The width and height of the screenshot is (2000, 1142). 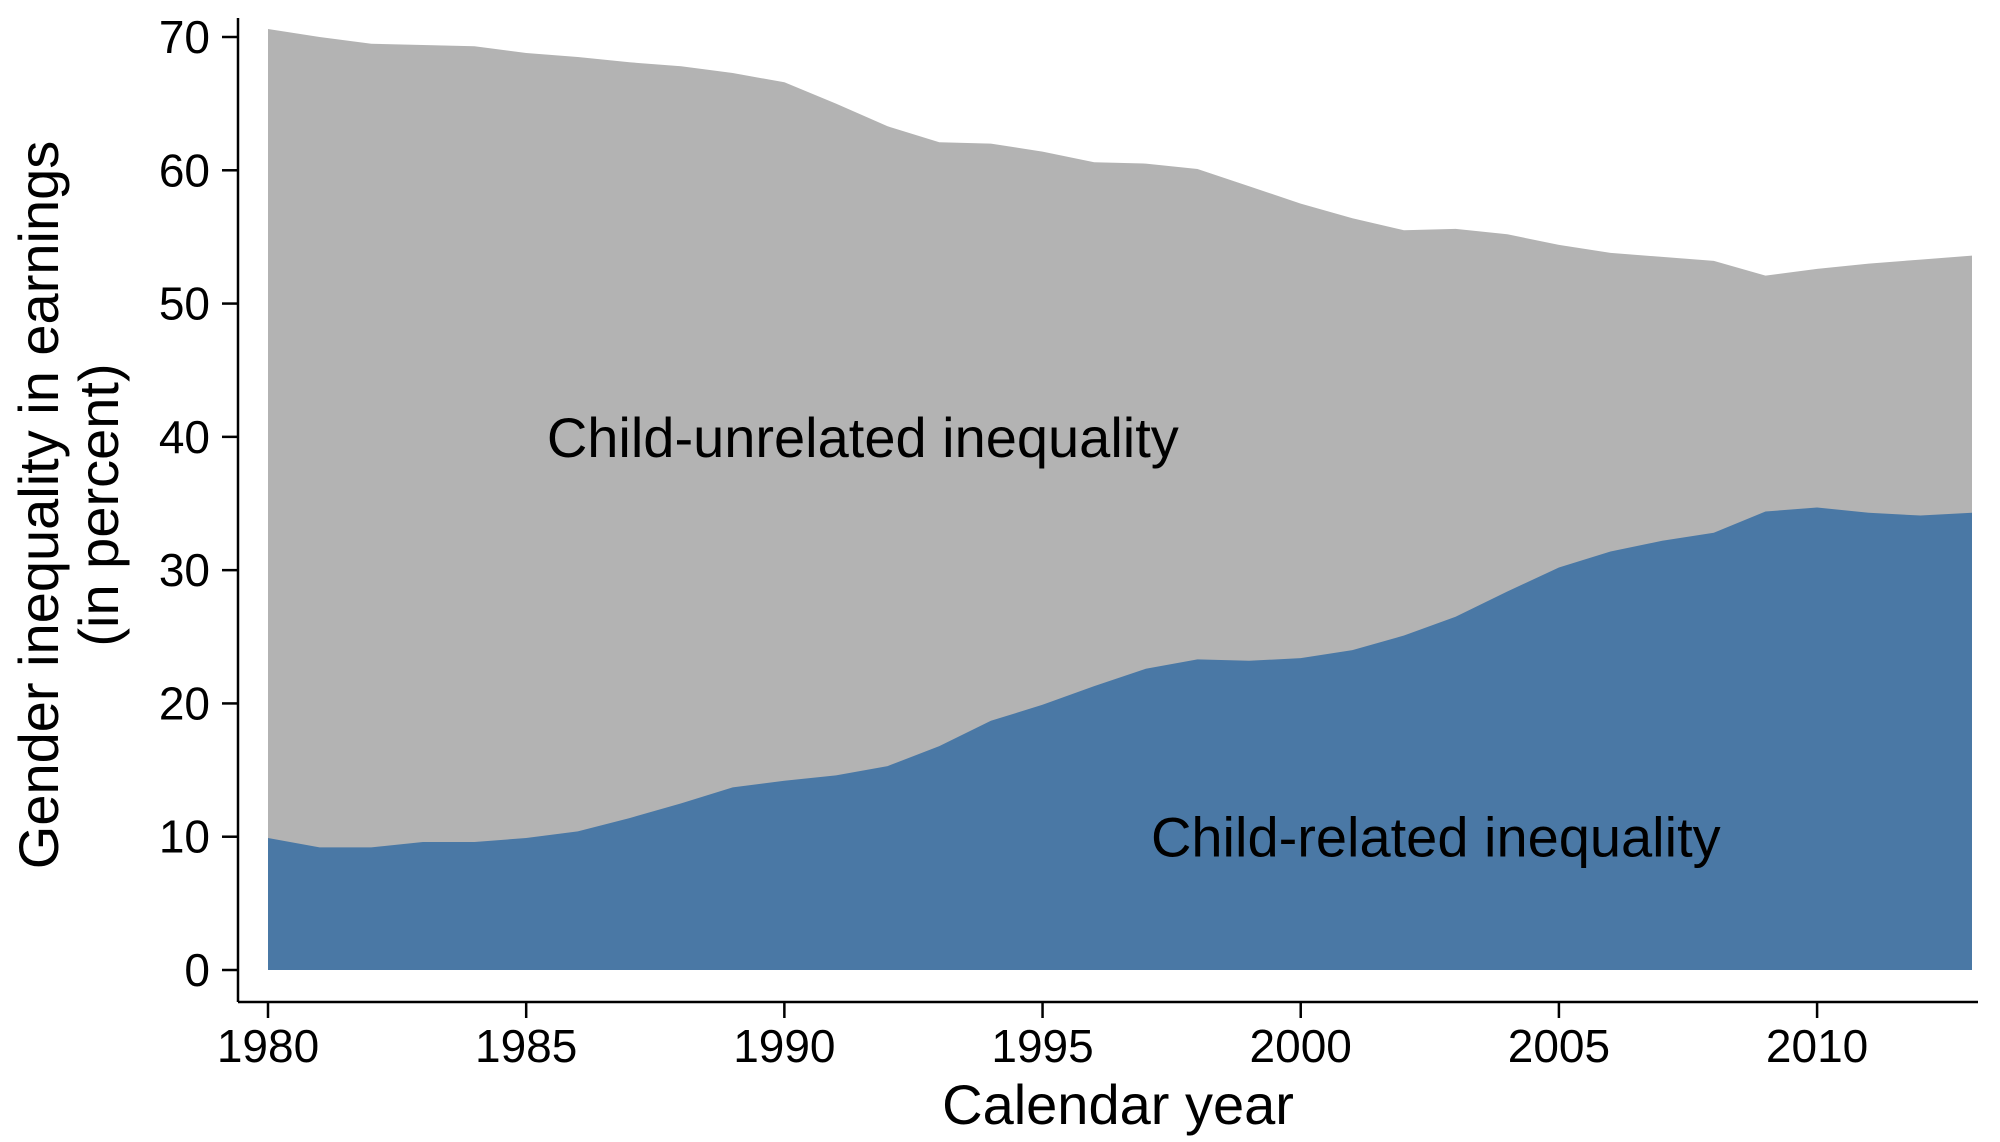 I want to click on y-axis-title-line2: (in percent), so click(x=98, y=504).